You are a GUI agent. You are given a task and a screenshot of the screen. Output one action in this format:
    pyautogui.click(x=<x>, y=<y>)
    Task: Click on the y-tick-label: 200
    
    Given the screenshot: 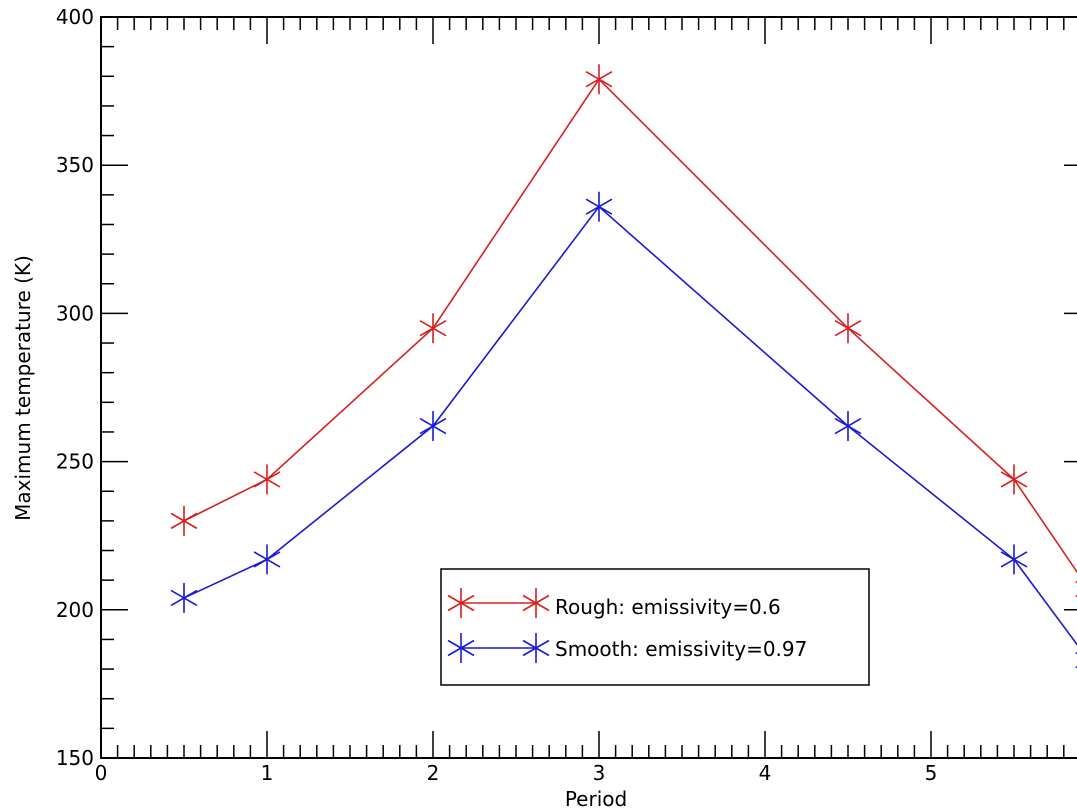 What is the action you would take?
    pyautogui.click(x=75, y=610)
    